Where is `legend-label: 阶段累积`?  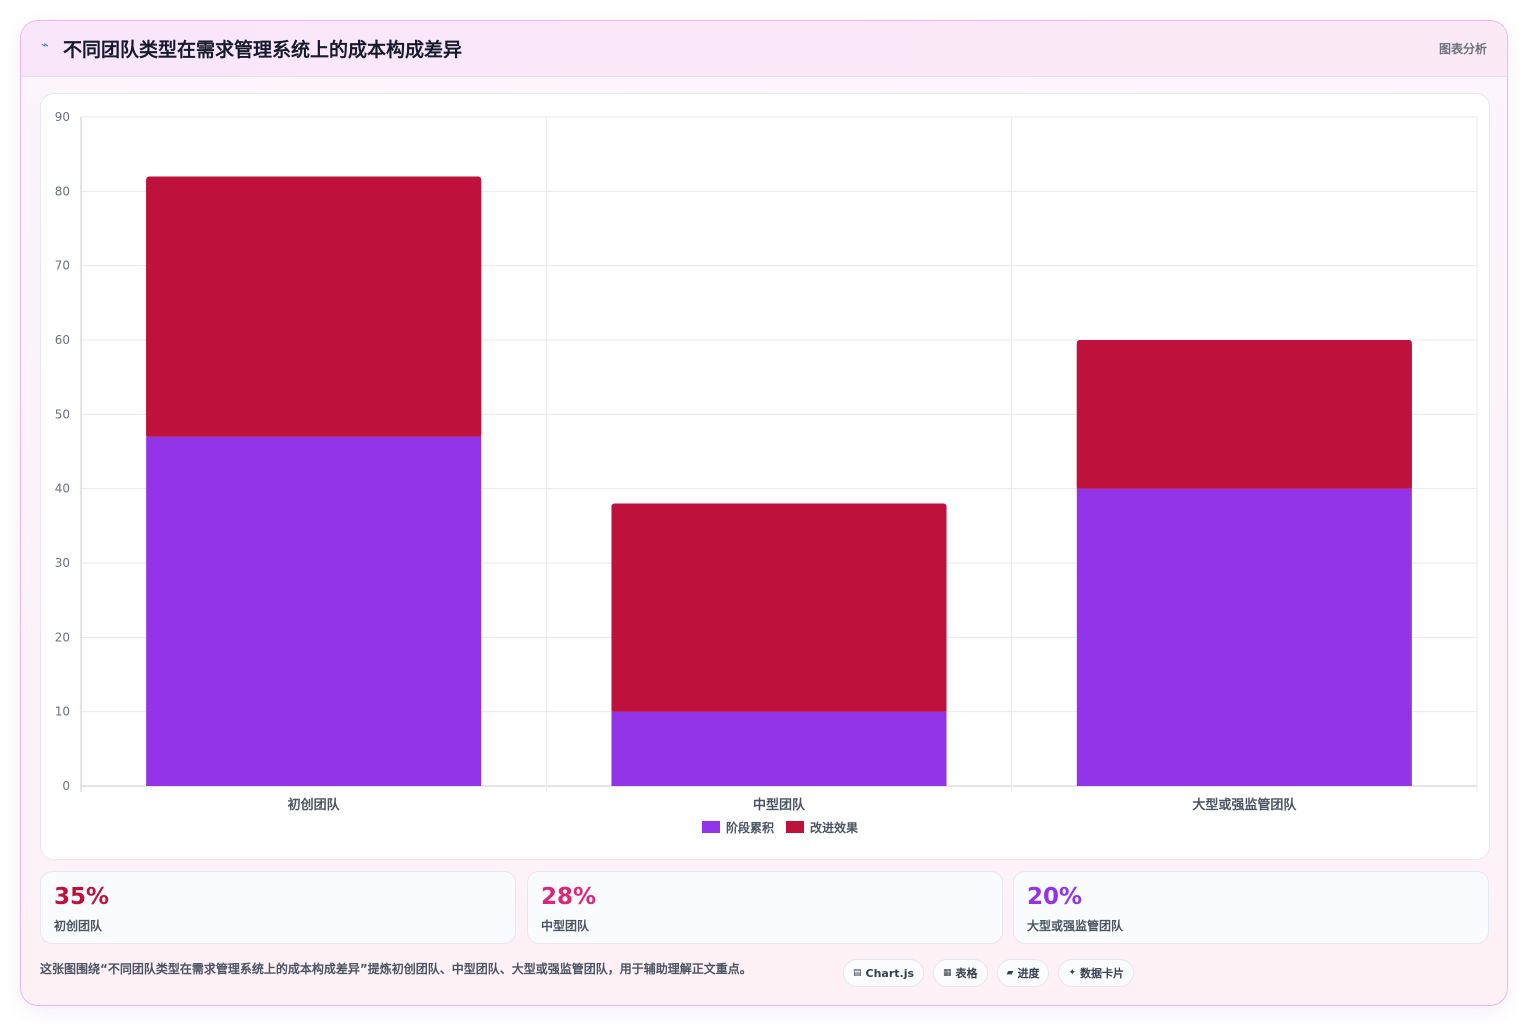 legend-label: 阶段累积 is located at coordinates (750, 827).